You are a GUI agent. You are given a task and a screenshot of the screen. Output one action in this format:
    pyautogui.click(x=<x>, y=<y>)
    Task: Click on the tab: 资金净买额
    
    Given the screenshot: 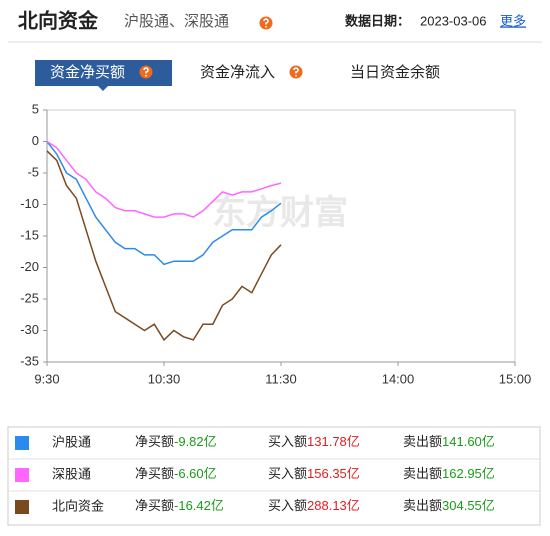 What is the action you would take?
    pyautogui.click(x=87, y=72)
    